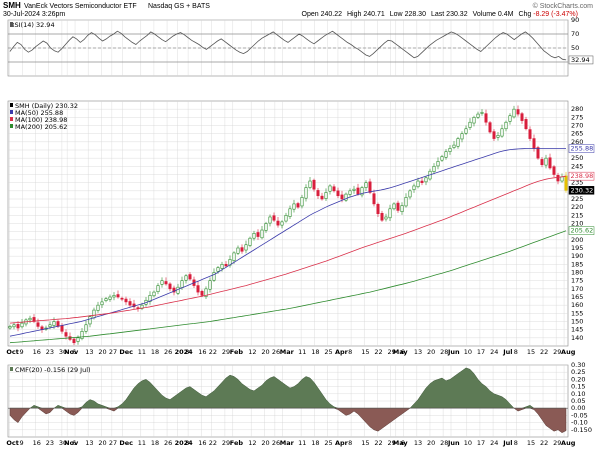 The height and width of the screenshot is (450, 600). I want to click on x-axis-label: 9, so click(21, 443).